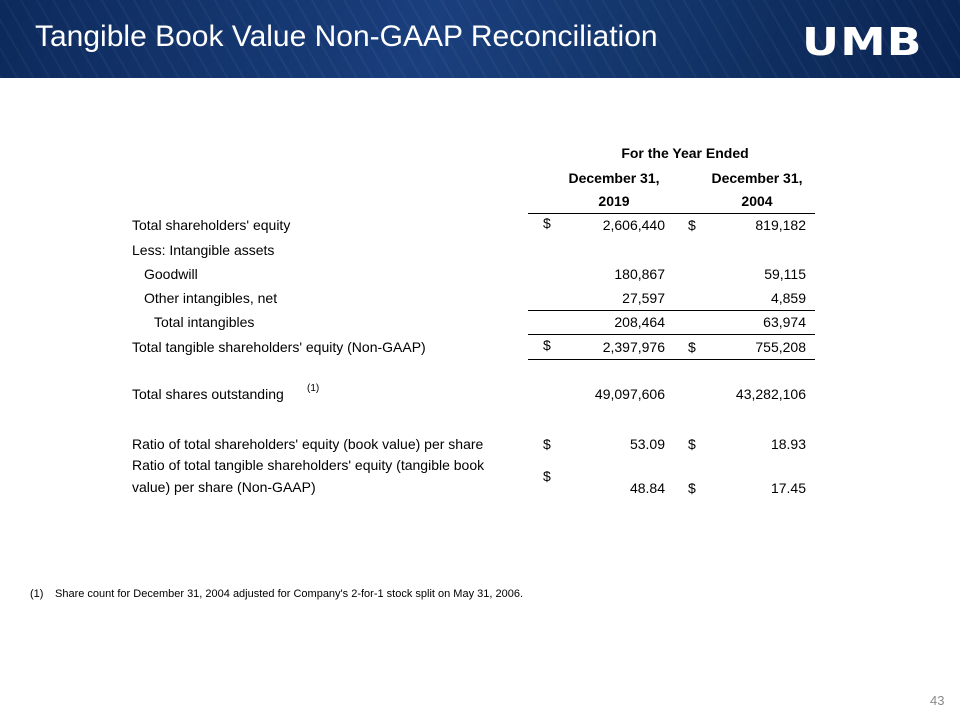 The width and height of the screenshot is (960, 720). What do you see at coordinates (639, 322) in the screenshot?
I see `cell-value: 208,464` at bounding box center [639, 322].